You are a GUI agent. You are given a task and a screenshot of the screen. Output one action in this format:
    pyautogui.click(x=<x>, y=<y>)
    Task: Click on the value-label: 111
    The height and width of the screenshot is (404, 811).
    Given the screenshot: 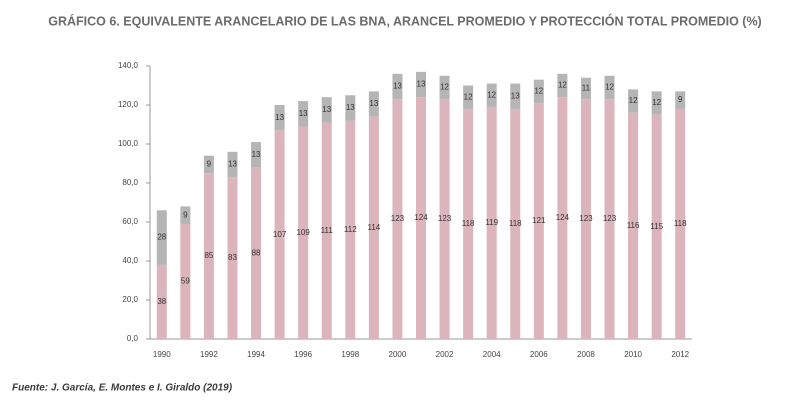 What is the action you would take?
    pyautogui.click(x=327, y=230)
    